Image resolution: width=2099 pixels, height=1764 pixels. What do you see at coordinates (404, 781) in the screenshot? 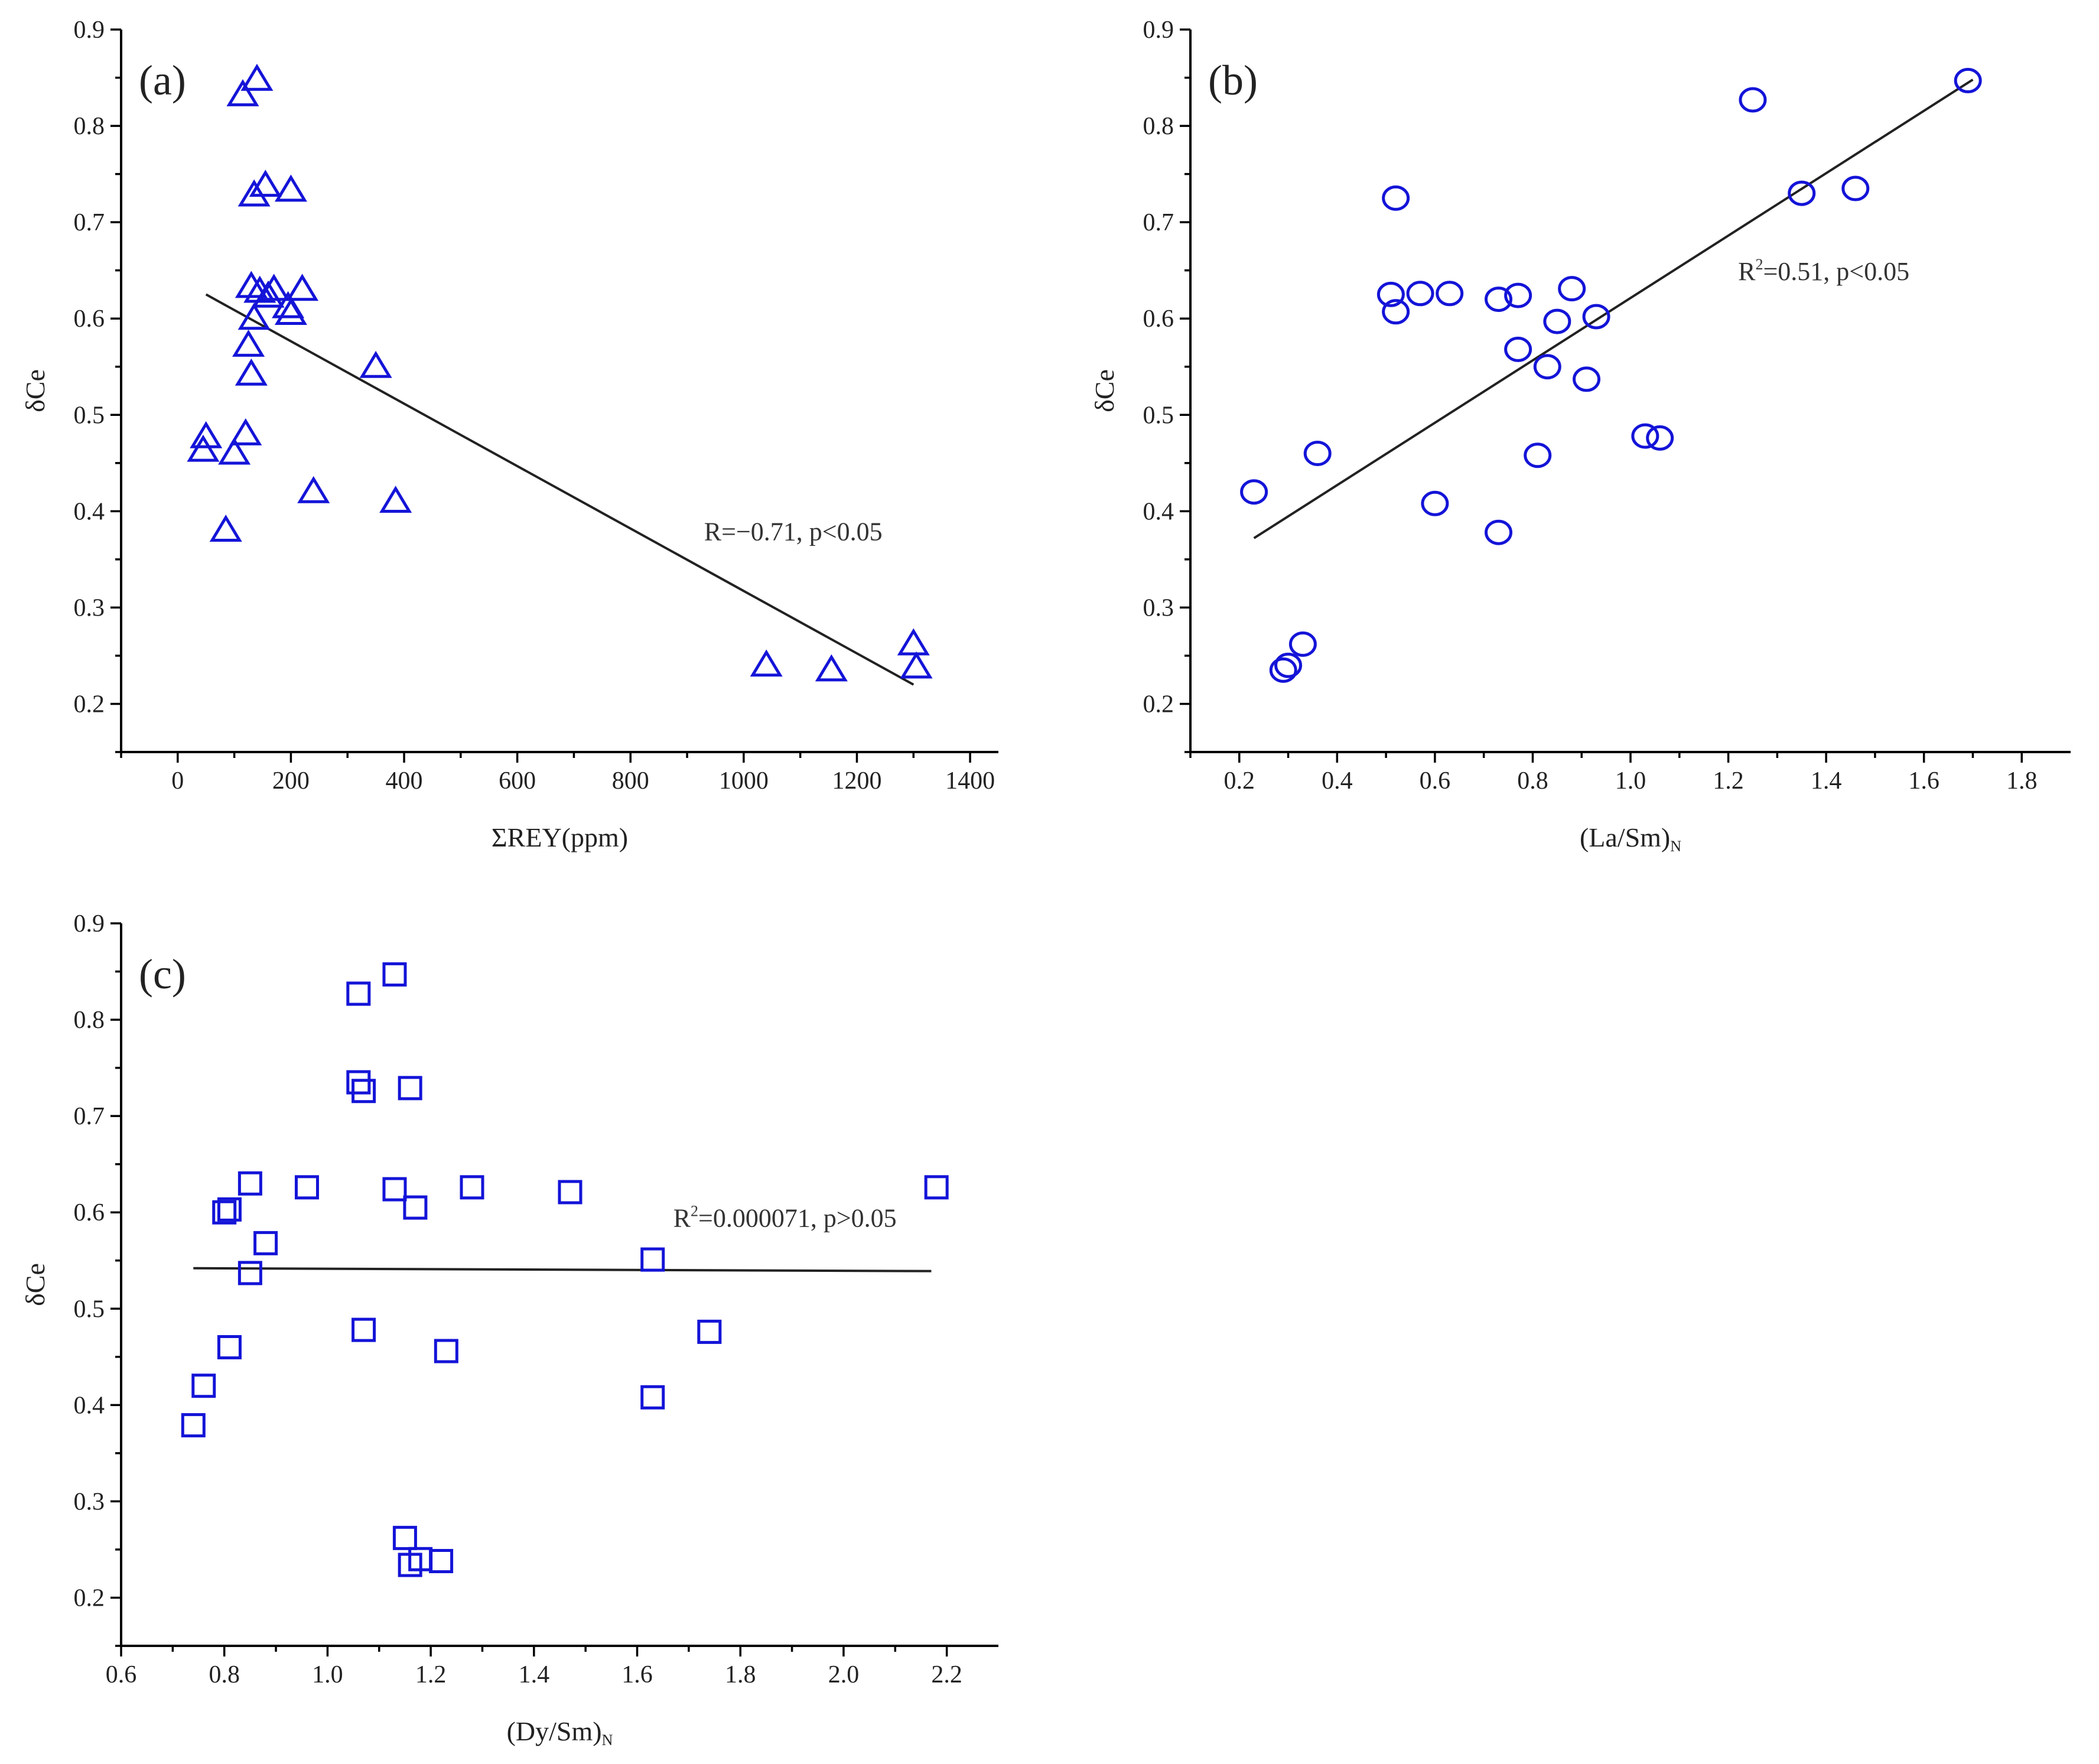
I see `x-tick-label: 400` at bounding box center [404, 781].